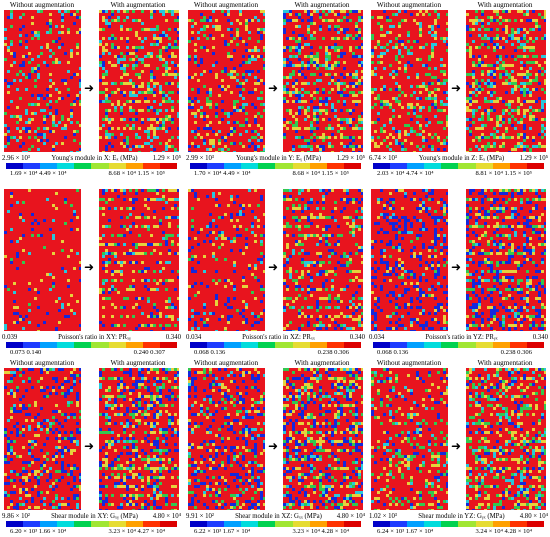 This screenshot has width=550, height=537. I want to click on colorbar-label: Young's module in Y: Eᵧ (MPa), so click(278, 158).